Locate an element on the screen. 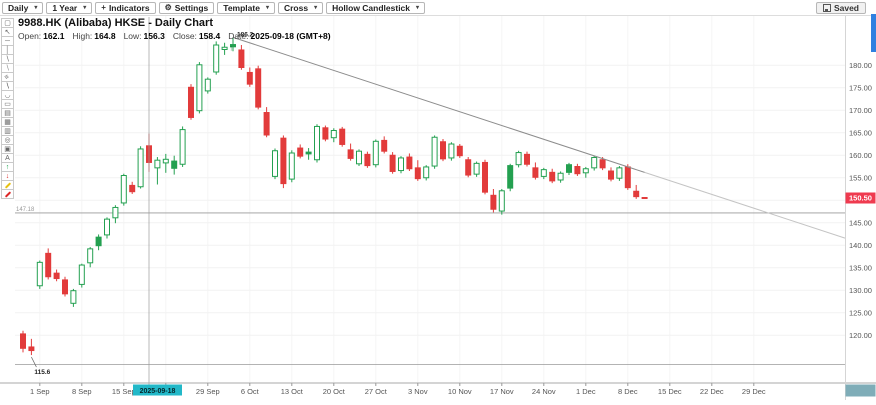  circle-tool-icon: ◎ is located at coordinates (7, 140).